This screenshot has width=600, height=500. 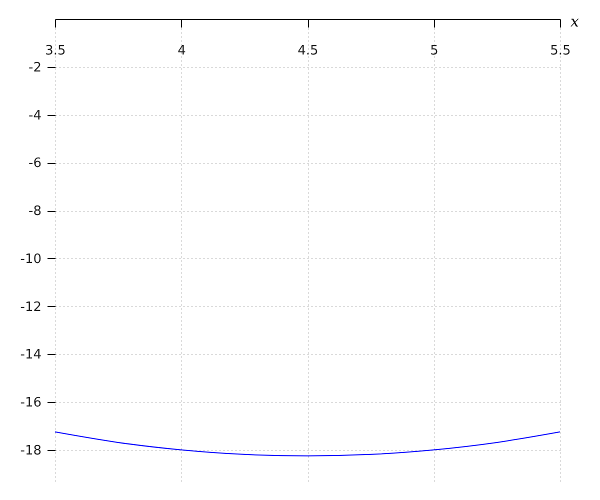 I want to click on y-tick-label: -18, so click(x=31, y=450).